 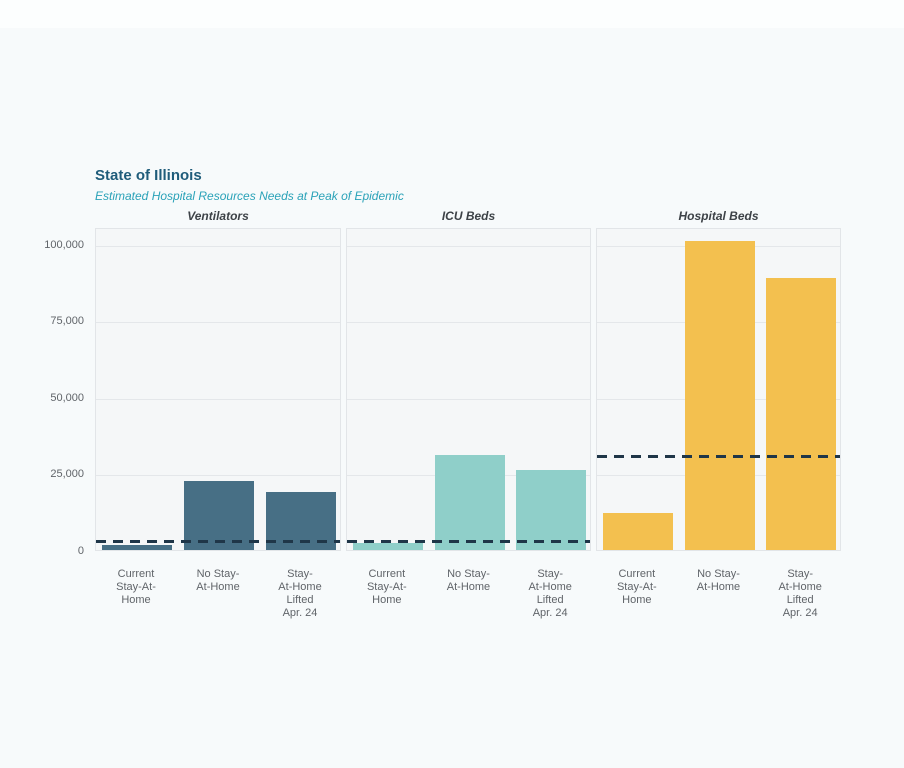 What do you see at coordinates (452, 14) in the screenshot?
I see `top-strip` at bounding box center [452, 14].